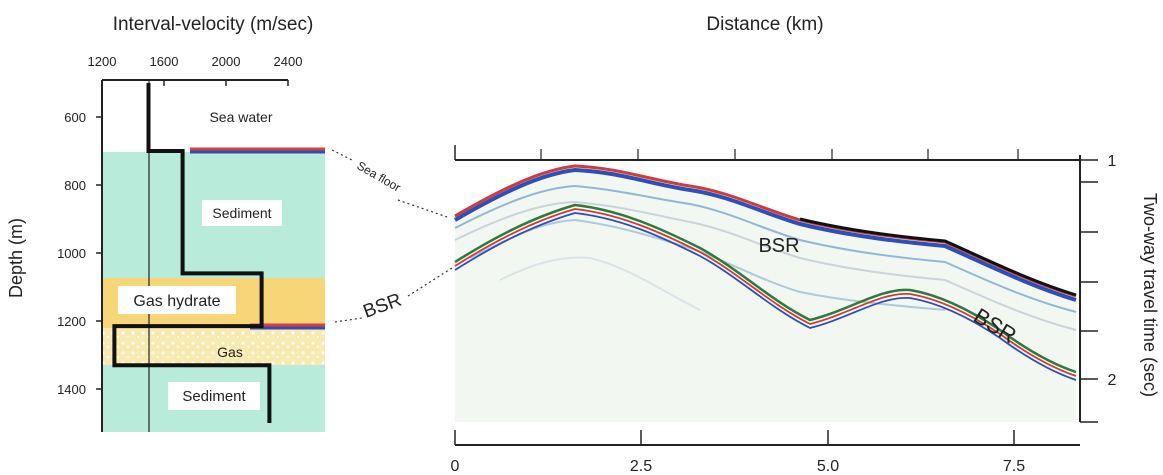 This screenshot has width=1163, height=475. I want to click on depth-tick-label: 1400, so click(71, 389).